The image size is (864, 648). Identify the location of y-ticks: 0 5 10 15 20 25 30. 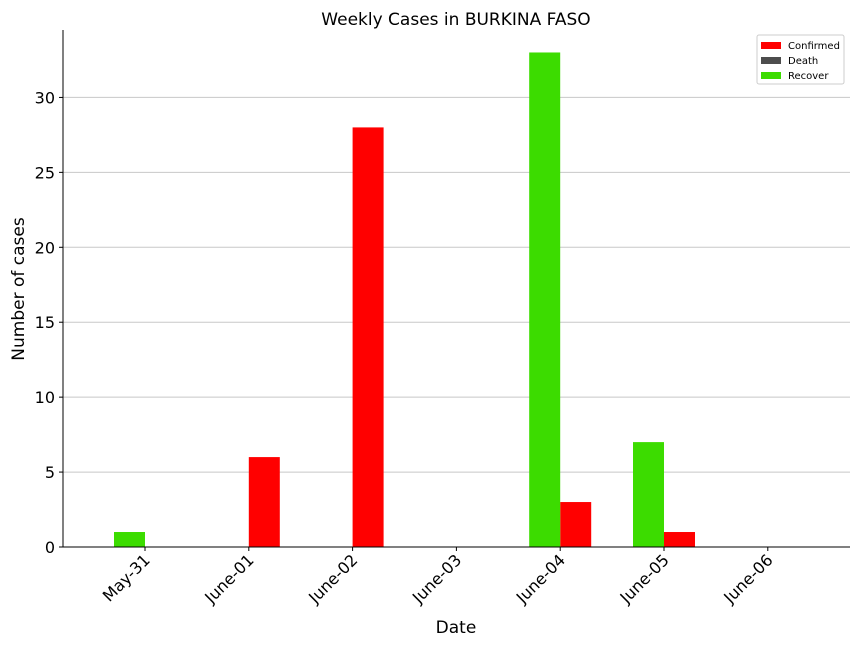
(49, 322).